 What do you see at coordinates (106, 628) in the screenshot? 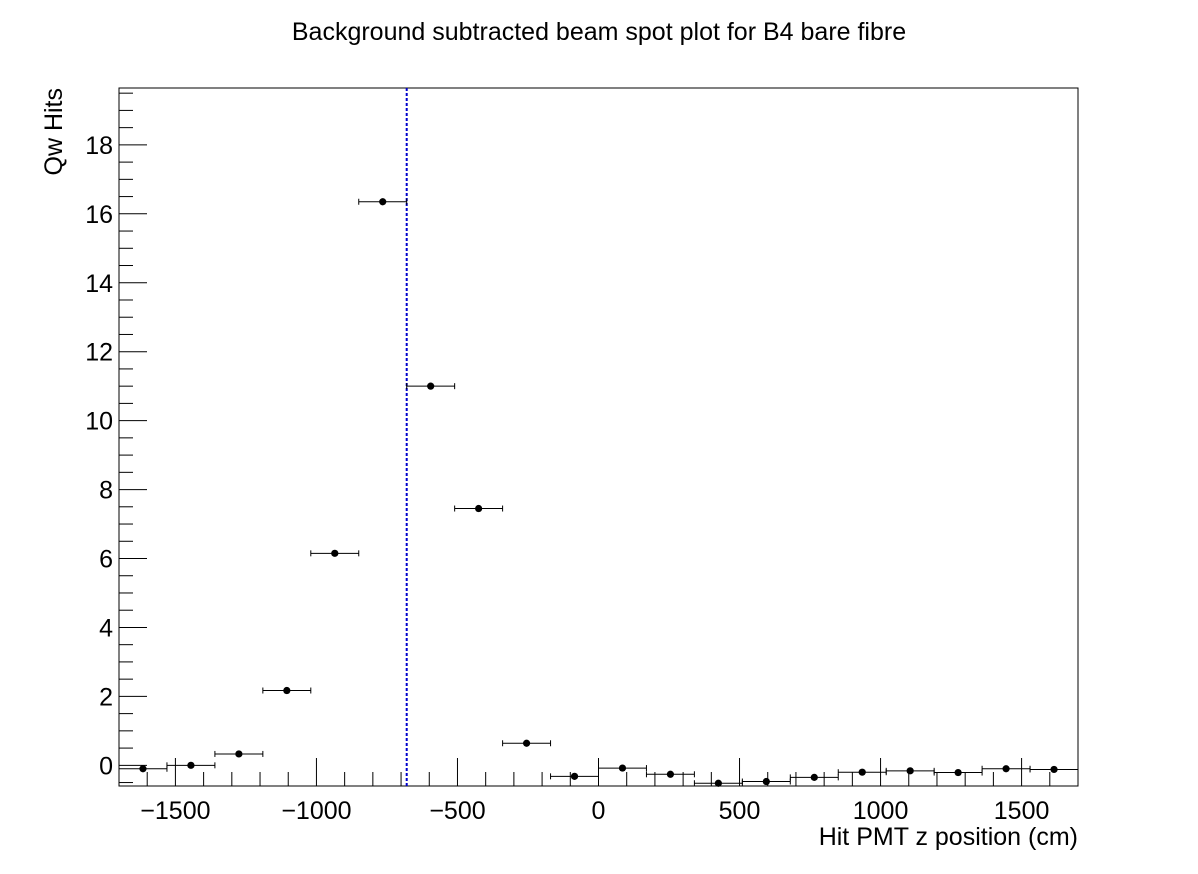
I see `y-tick-label: 4` at bounding box center [106, 628].